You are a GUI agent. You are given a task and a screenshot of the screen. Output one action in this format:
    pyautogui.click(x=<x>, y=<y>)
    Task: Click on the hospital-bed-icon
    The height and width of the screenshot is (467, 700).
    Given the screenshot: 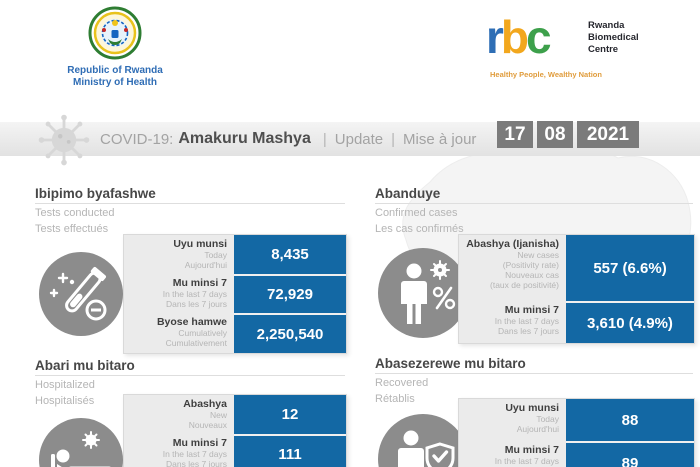 What is the action you would take?
    pyautogui.click(x=81, y=442)
    